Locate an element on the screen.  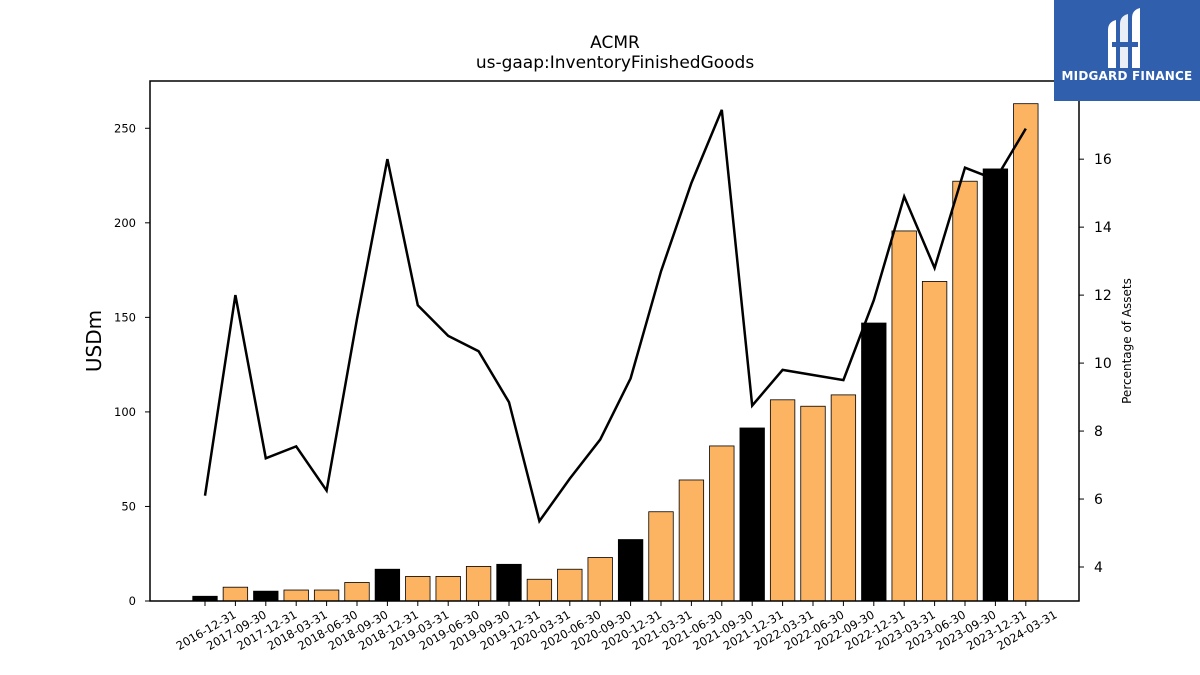
y2-tick-label: 6 is located at coordinates (1098, 500).